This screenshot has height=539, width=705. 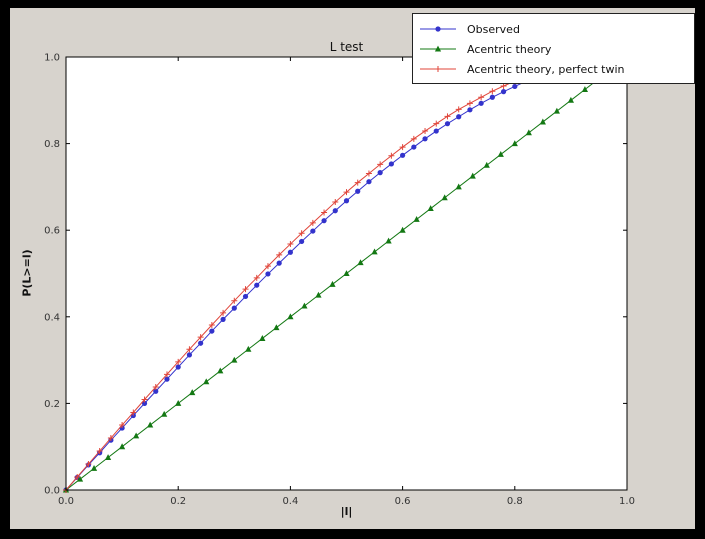 I want to click on legend-sample-triangle-icon, so click(x=438, y=48).